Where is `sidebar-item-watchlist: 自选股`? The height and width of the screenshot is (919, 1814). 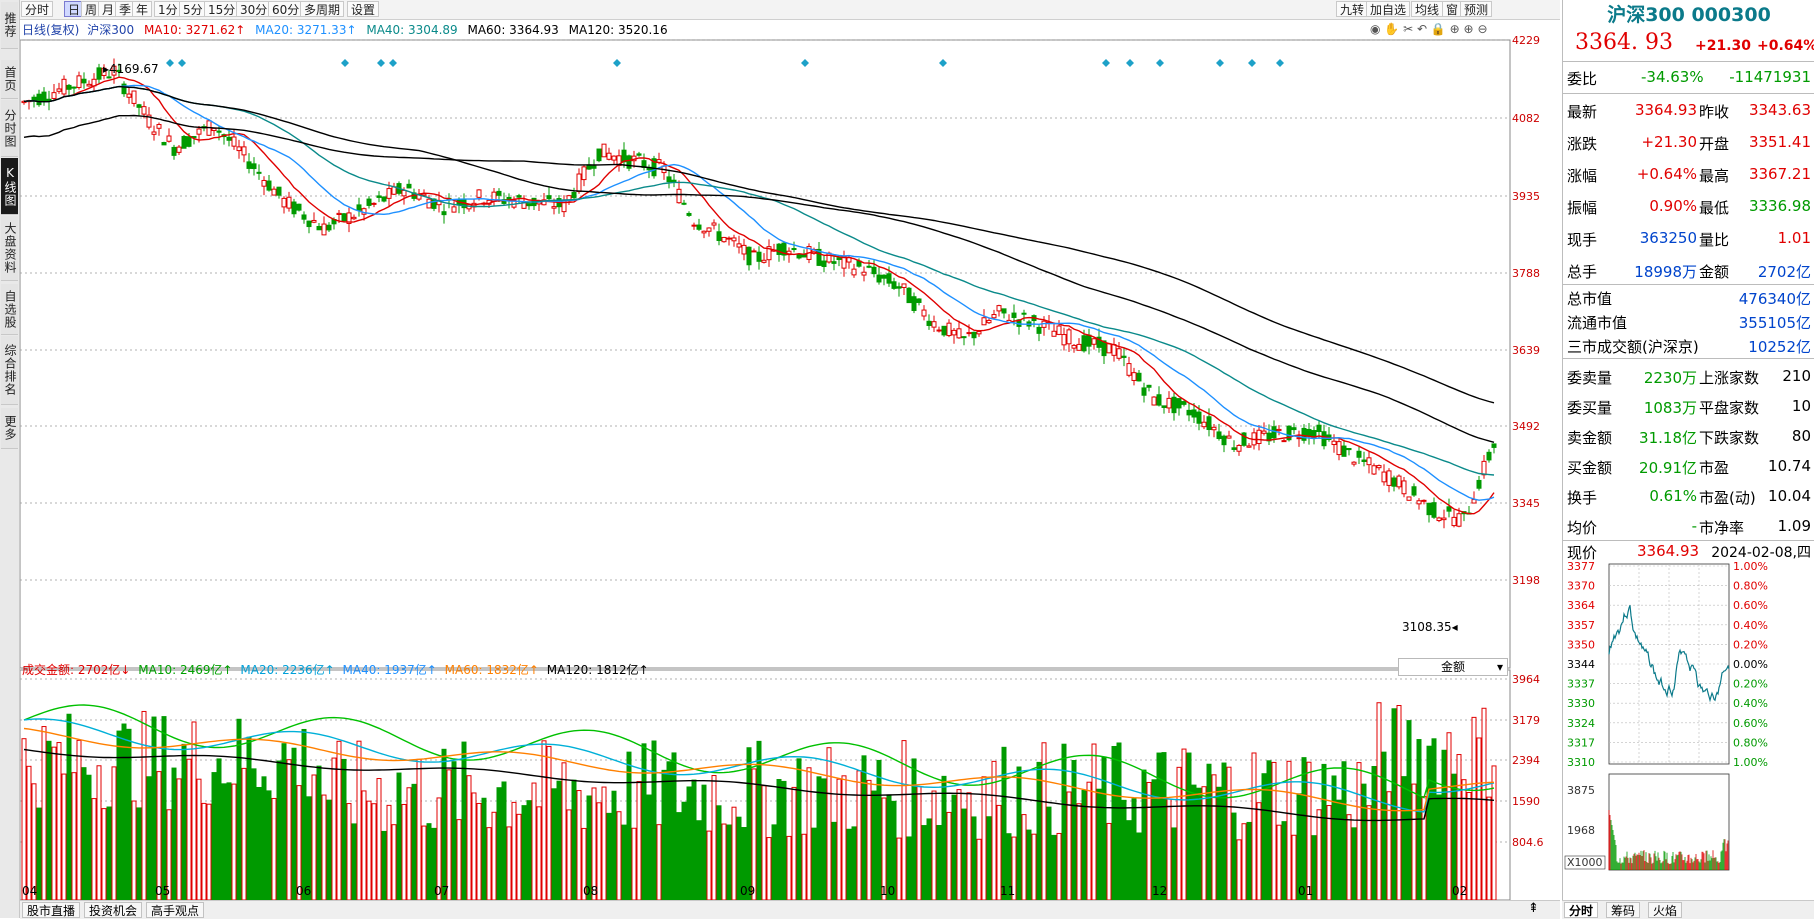
sidebar-item-watchlist: 自选股 is located at coordinates (9, 309).